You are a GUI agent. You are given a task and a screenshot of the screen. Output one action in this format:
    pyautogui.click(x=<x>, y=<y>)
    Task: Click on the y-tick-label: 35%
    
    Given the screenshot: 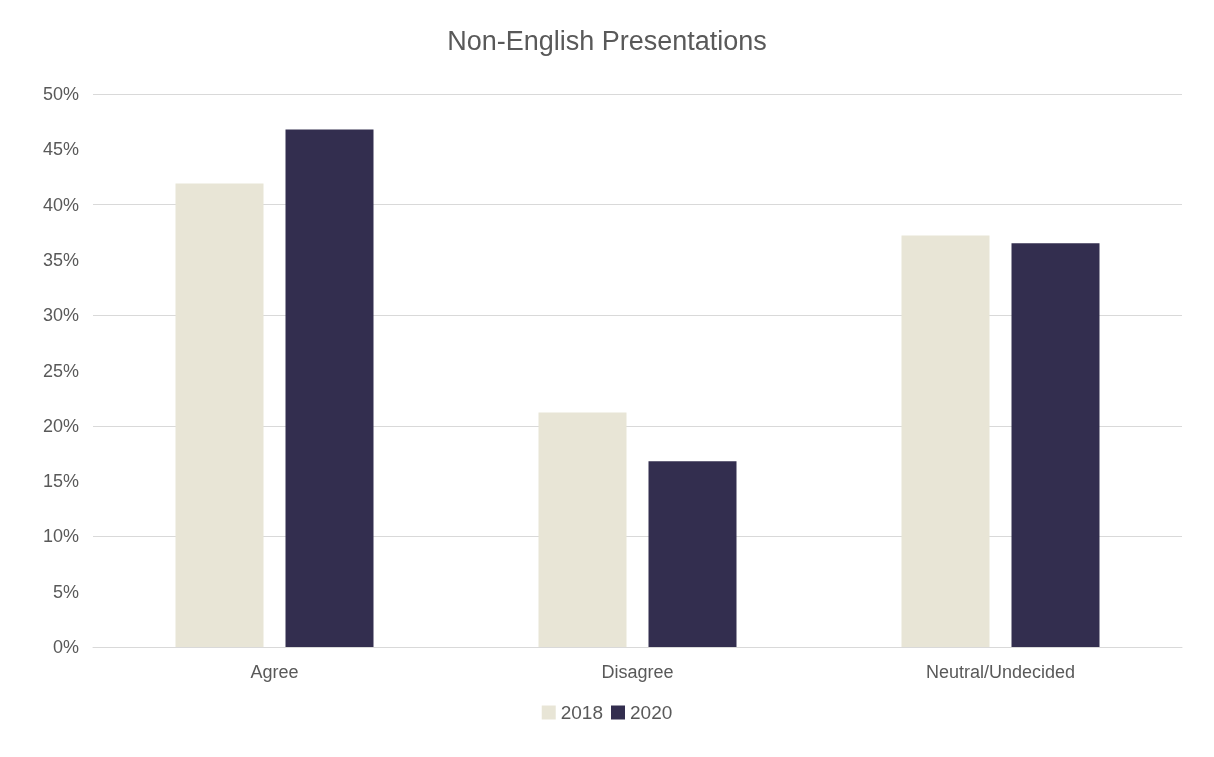 What is the action you would take?
    pyautogui.click(x=60, y=259)
    